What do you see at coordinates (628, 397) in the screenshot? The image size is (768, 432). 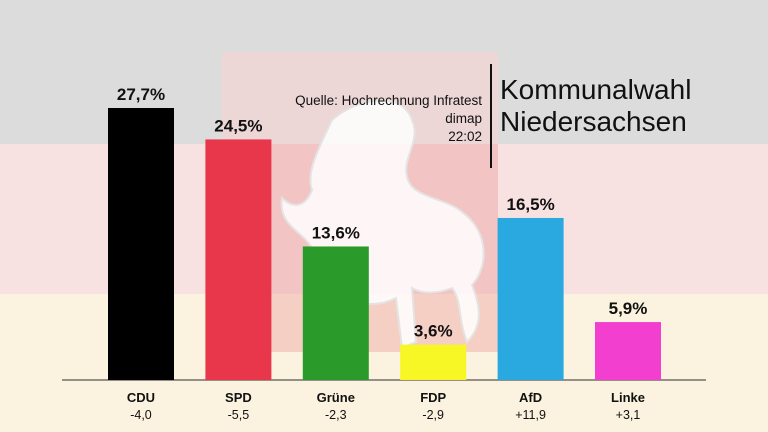 I see `category-label-linke: Linke` at bounding box center [628, 397].